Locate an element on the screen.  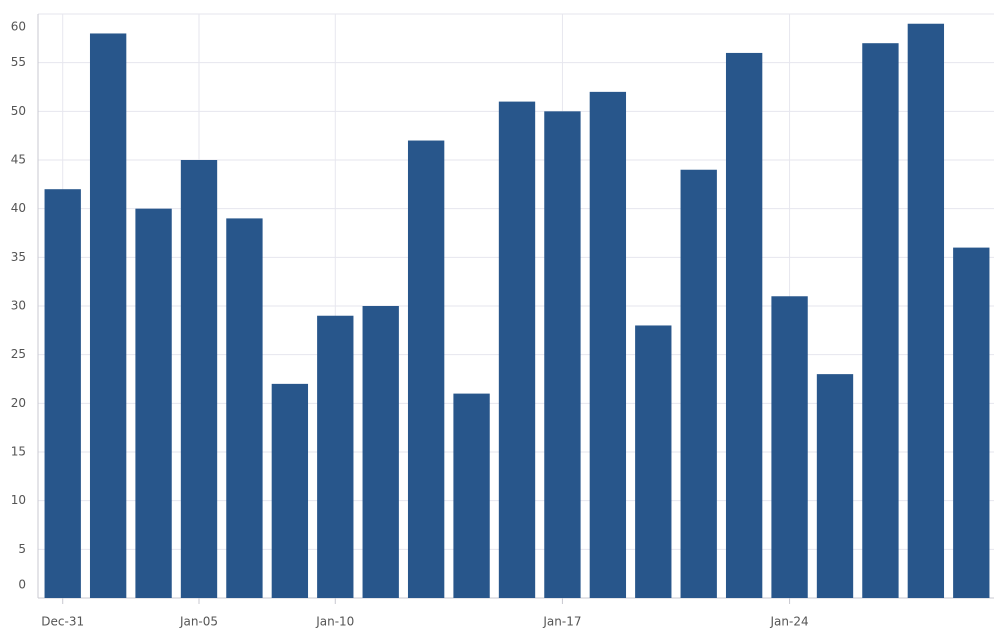
y-tick-label: 0 is located at coordinates (22, 585).